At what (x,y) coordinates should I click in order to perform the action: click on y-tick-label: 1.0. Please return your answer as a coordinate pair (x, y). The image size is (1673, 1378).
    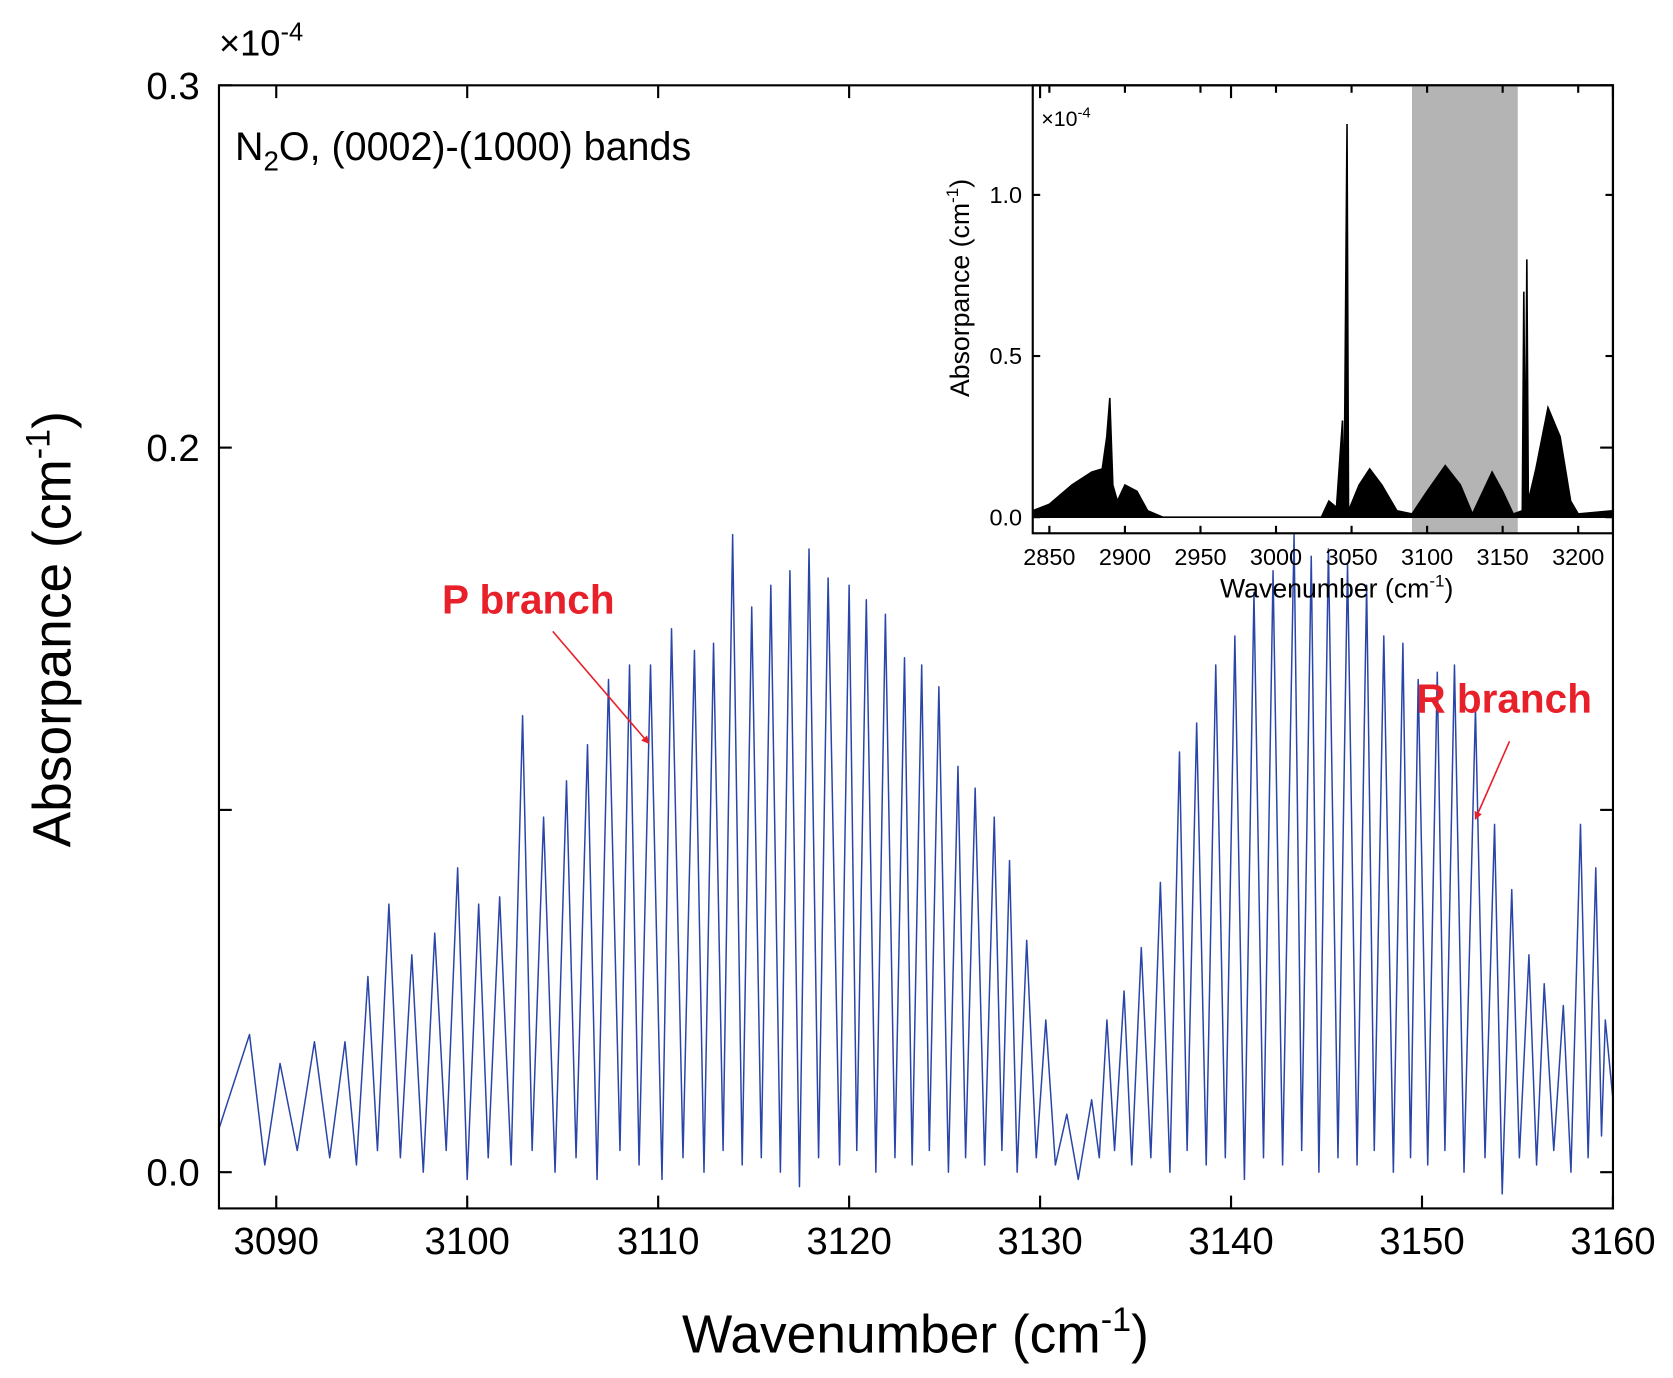
    Looking at the image, I should click on (1005, 195).